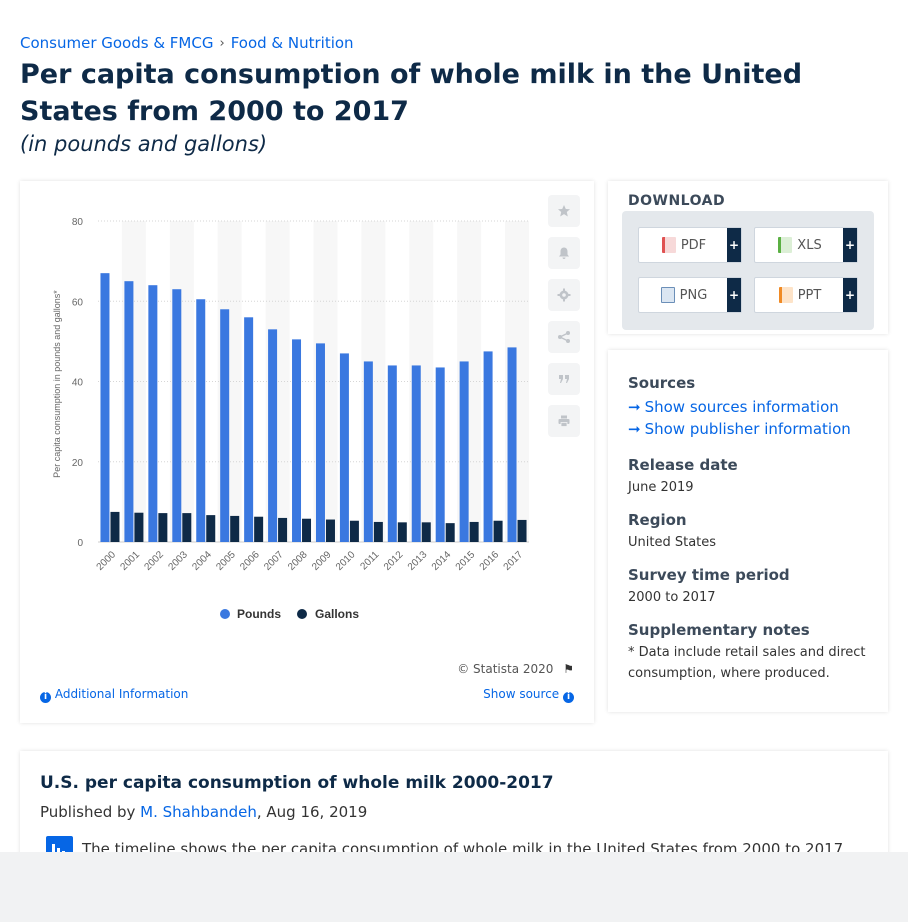 This screenshot has height=922, width=908. Describe the element at coordinates (564, 295) in the screenshot. I see `gear-icon` at that location.